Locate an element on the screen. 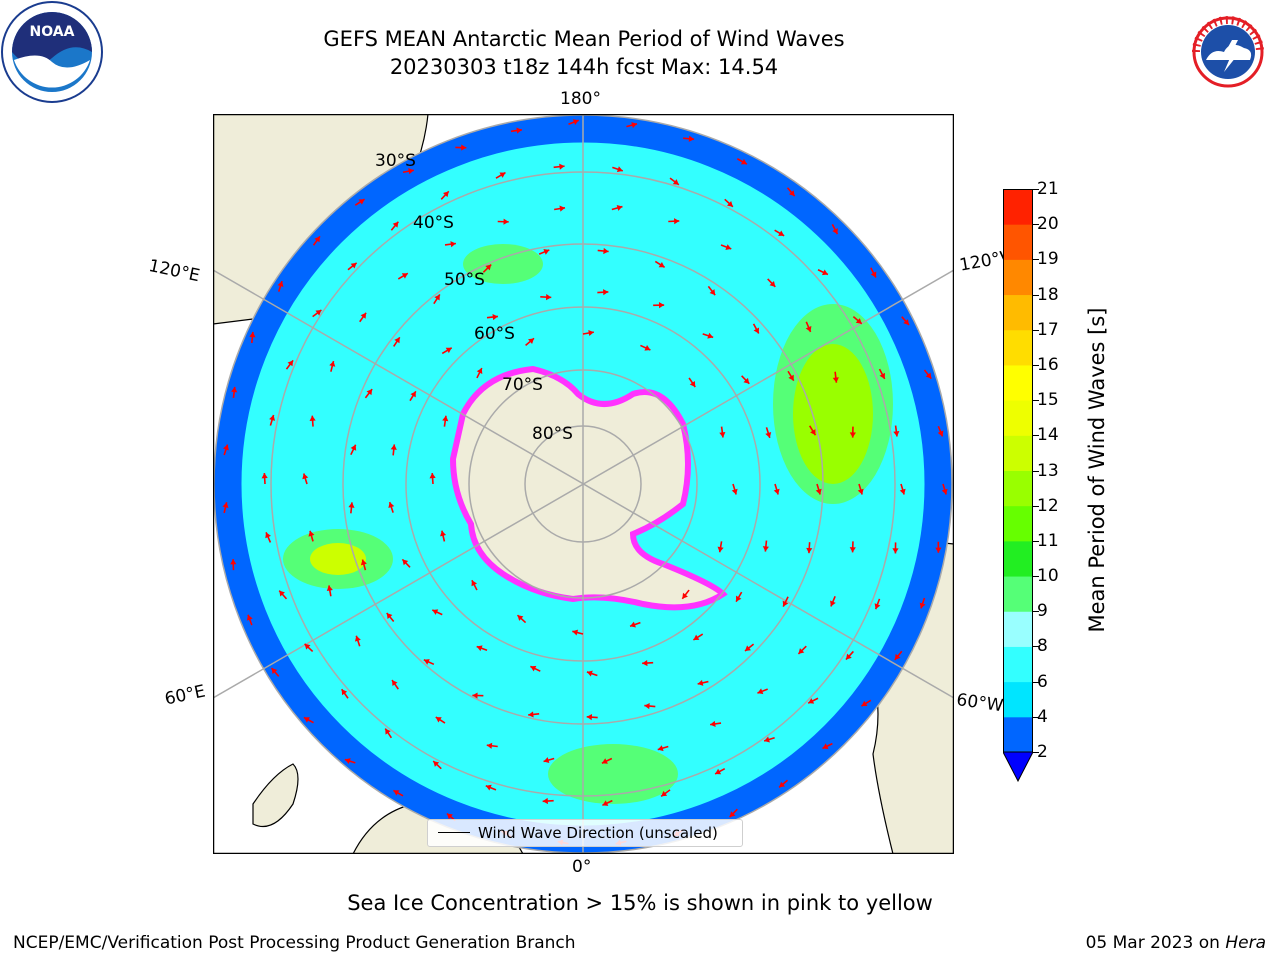 The height and width of the screenshot is (960, 1280). lon-label-180: 180° is located at coordinates (580, 99).